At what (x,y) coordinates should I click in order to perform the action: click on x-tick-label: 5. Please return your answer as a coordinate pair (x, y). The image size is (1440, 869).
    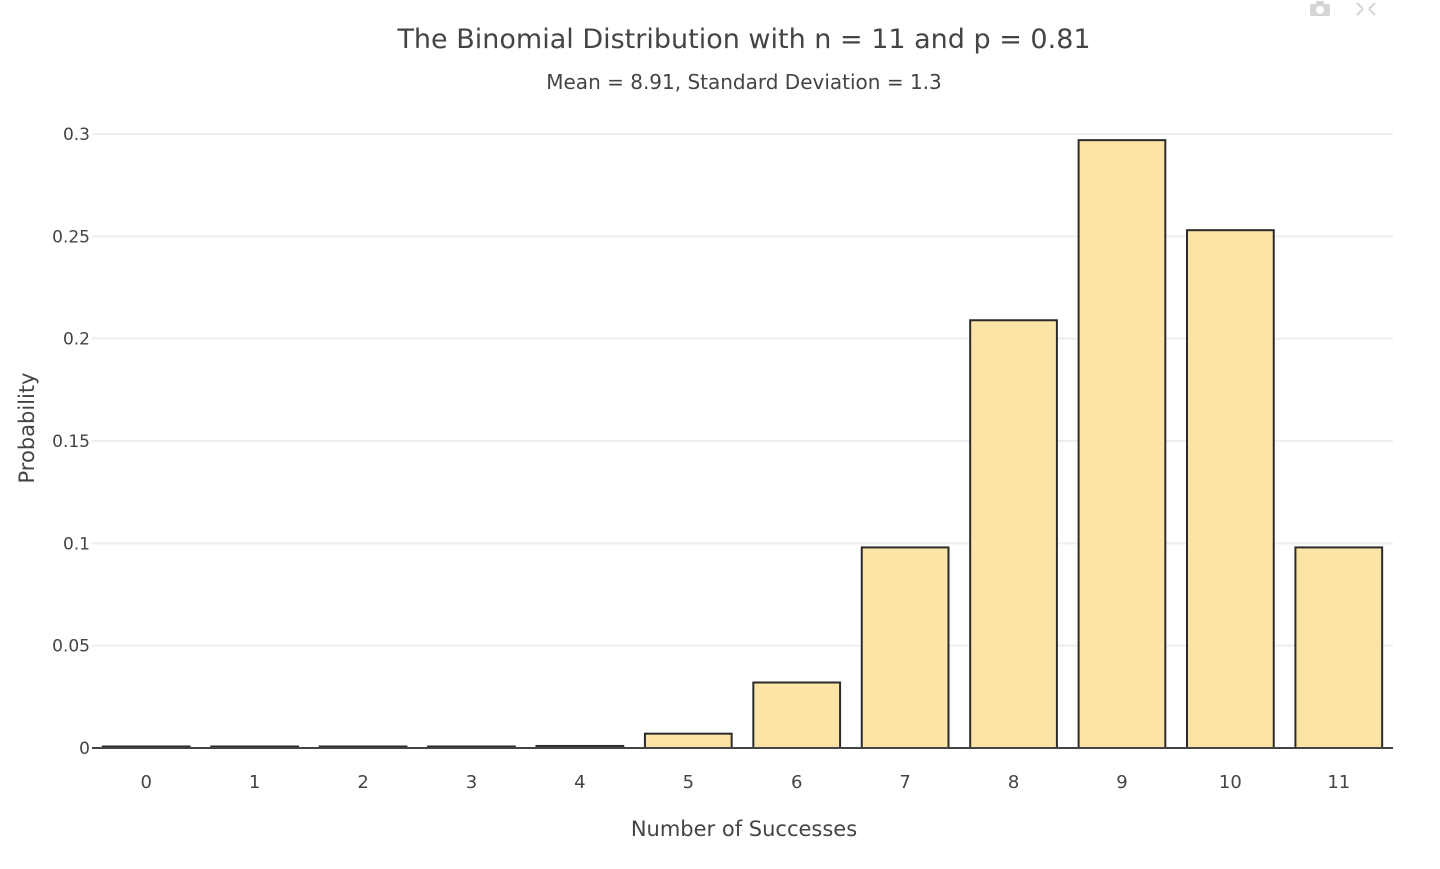
    Looking at the image, I should click on (688, 782).